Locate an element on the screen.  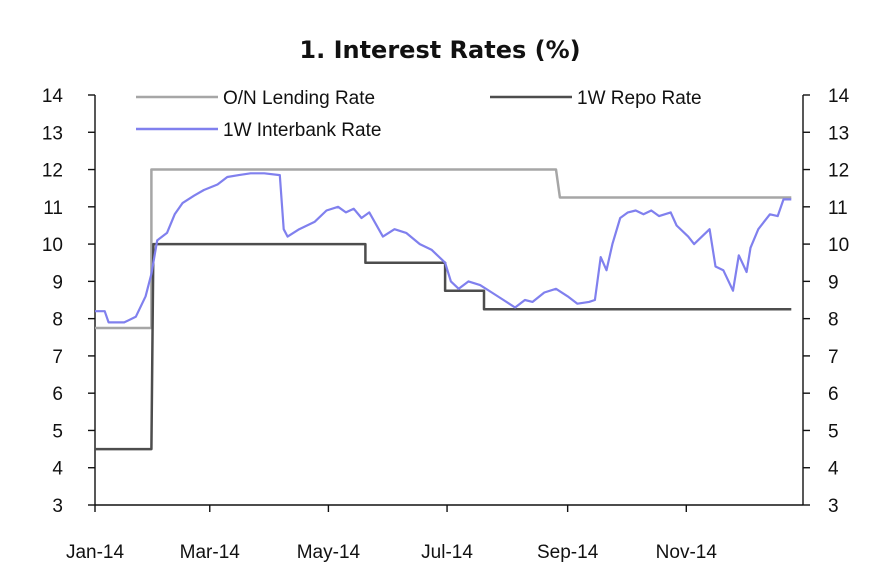
y-tick-label-right-9: 9 is located at coordinates (833, 282).